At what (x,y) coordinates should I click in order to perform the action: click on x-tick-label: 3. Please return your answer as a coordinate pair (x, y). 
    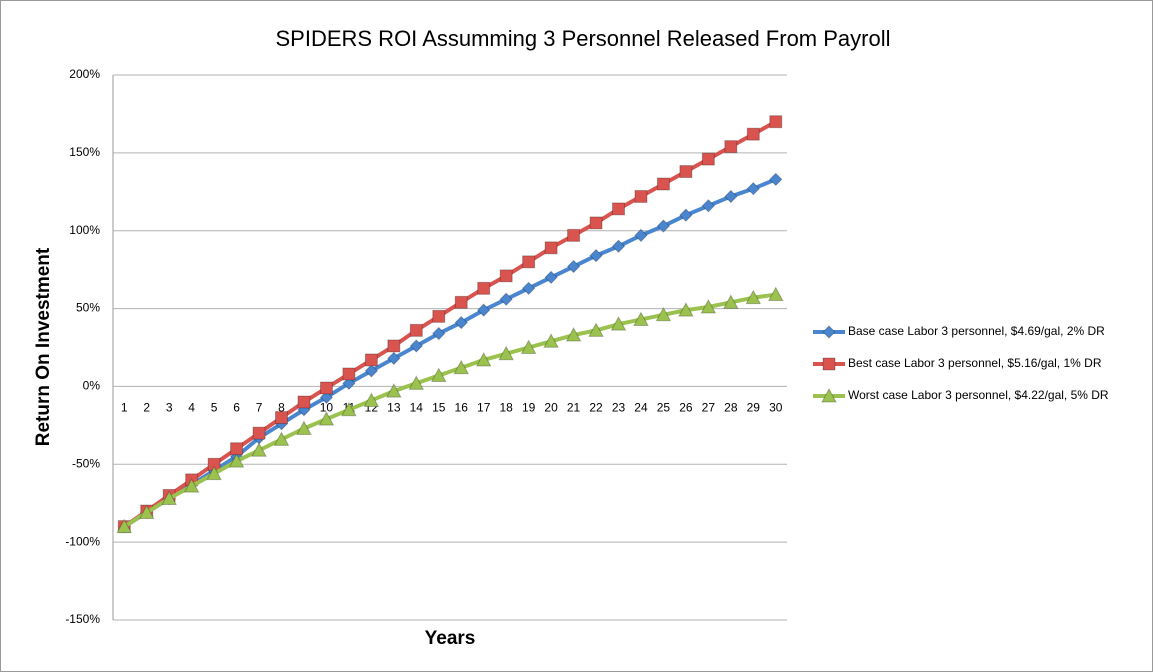
    Looking at the image, I should click on (169, 408).